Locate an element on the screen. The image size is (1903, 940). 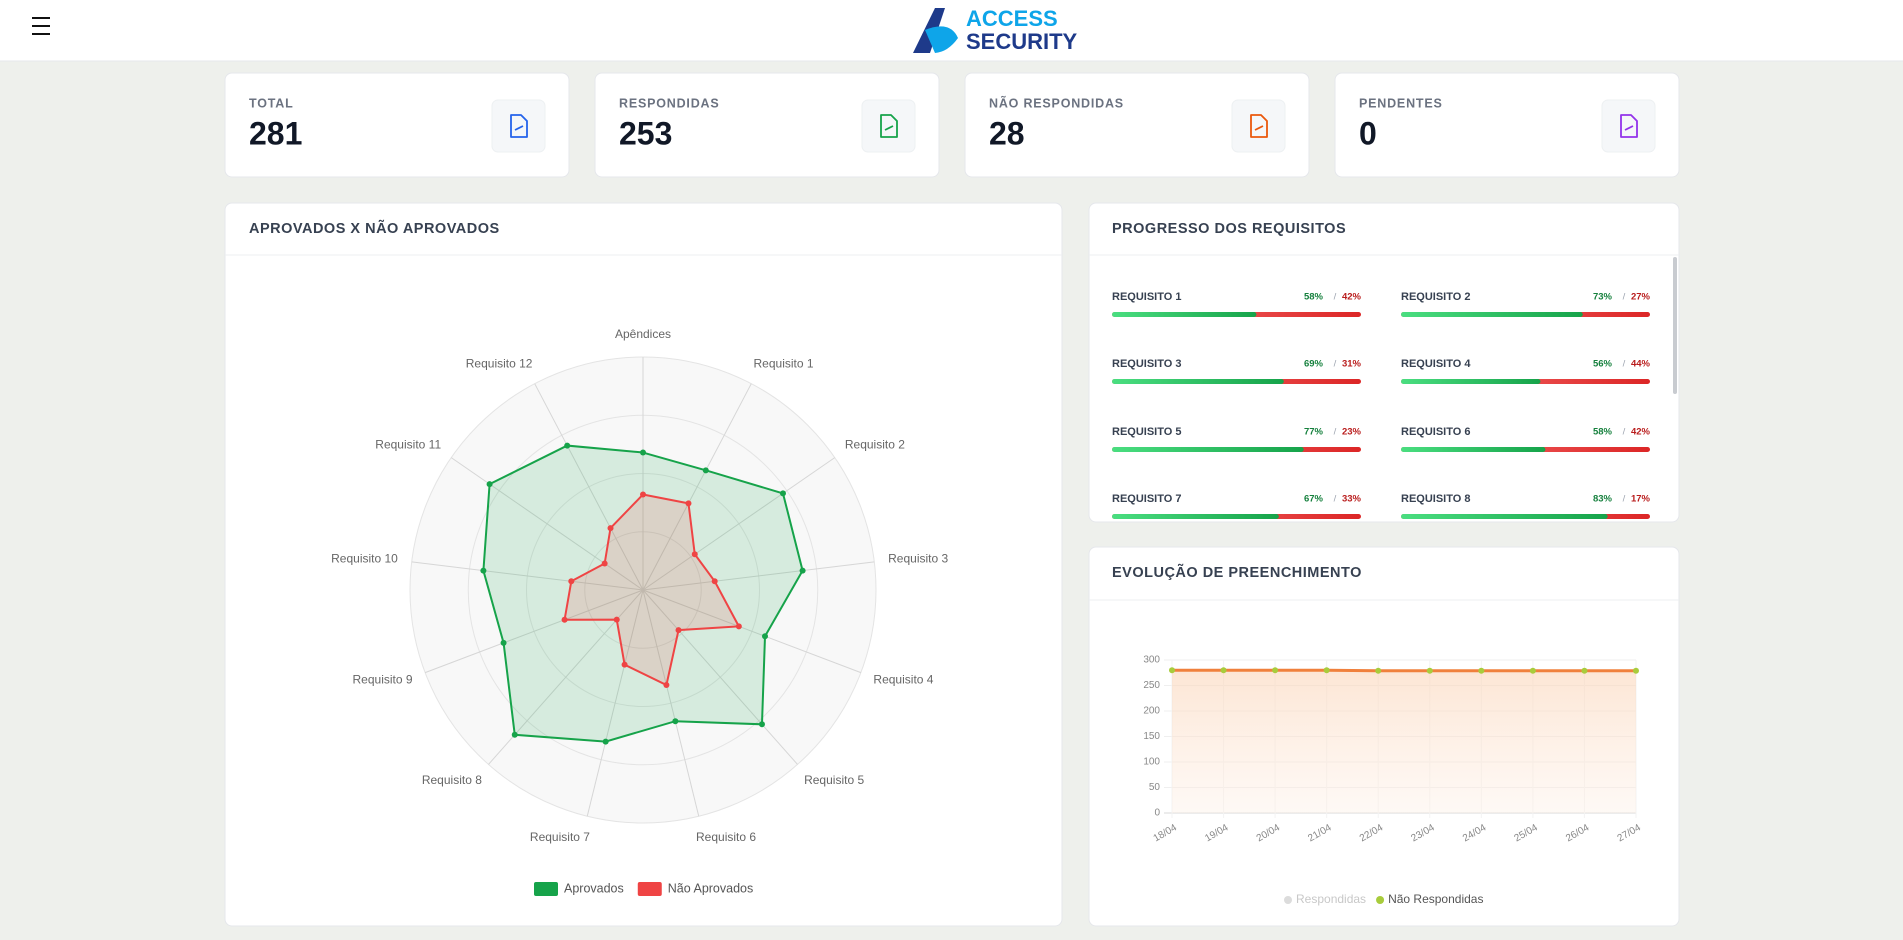
scrollbar is located at coordinates (1675, 325).